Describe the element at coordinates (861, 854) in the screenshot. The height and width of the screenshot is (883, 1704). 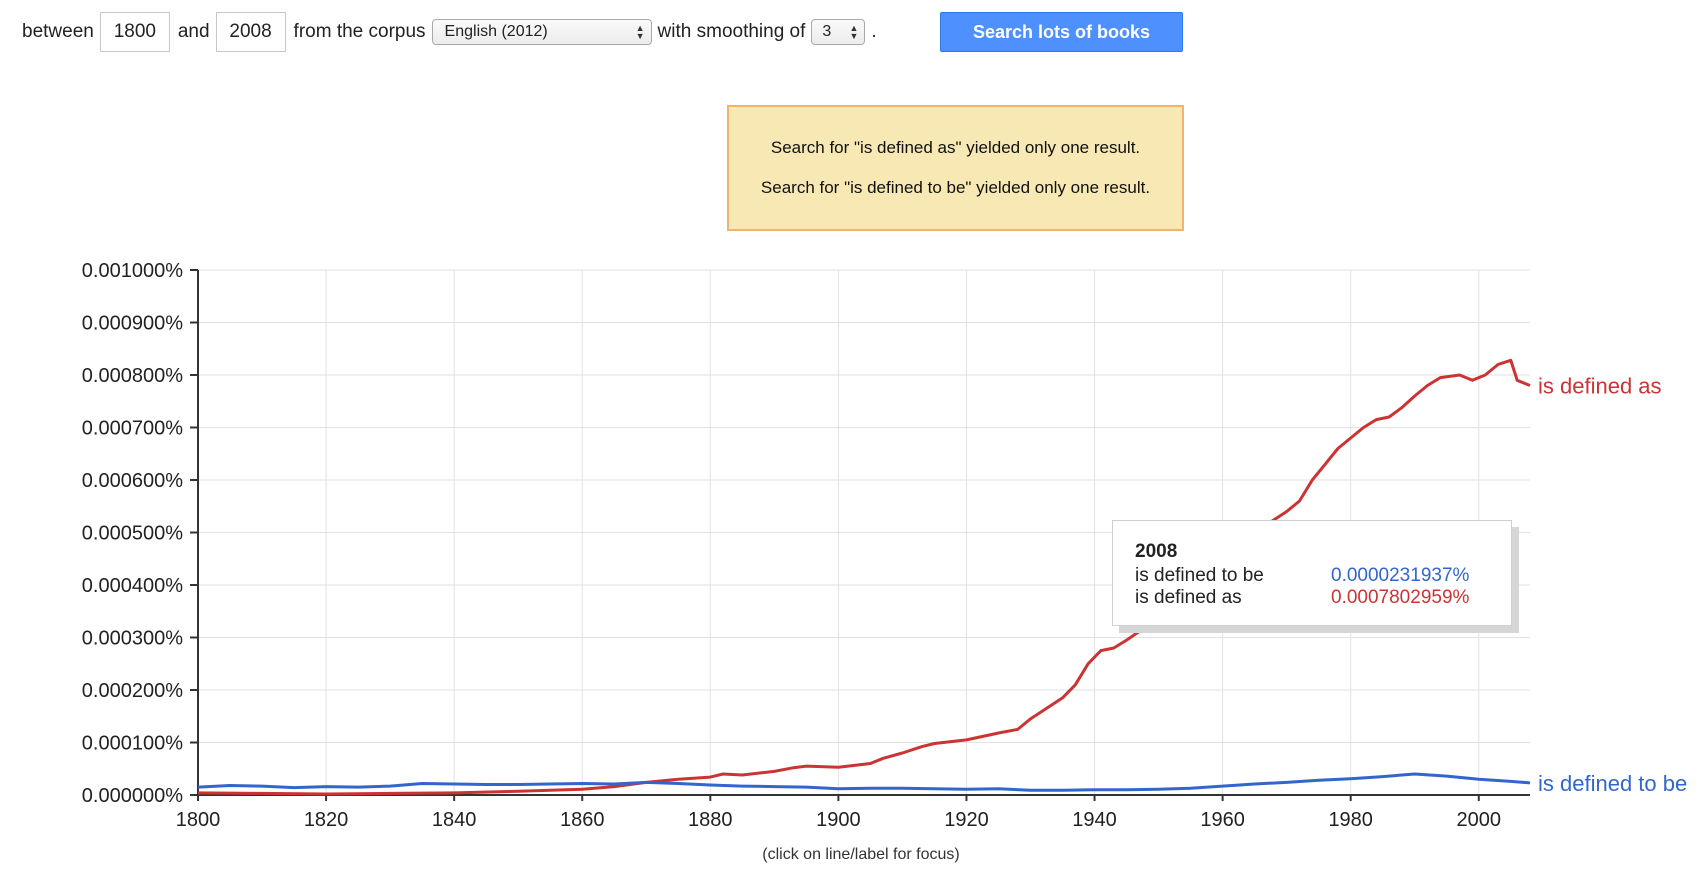
I see `focus-hint: (click on line/label for focus)` at that location.